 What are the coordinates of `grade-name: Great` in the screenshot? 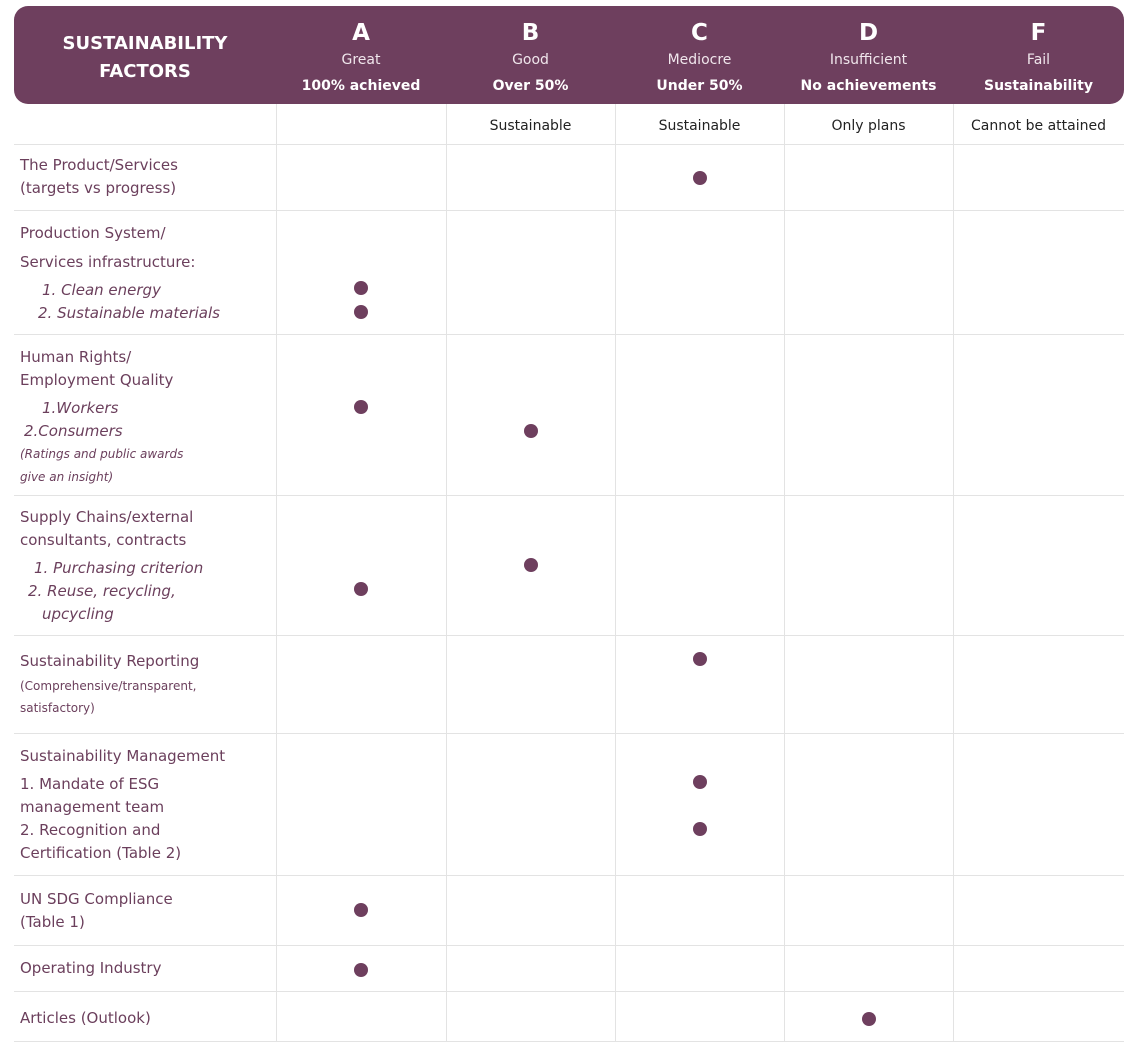 It's located at (361, 60).